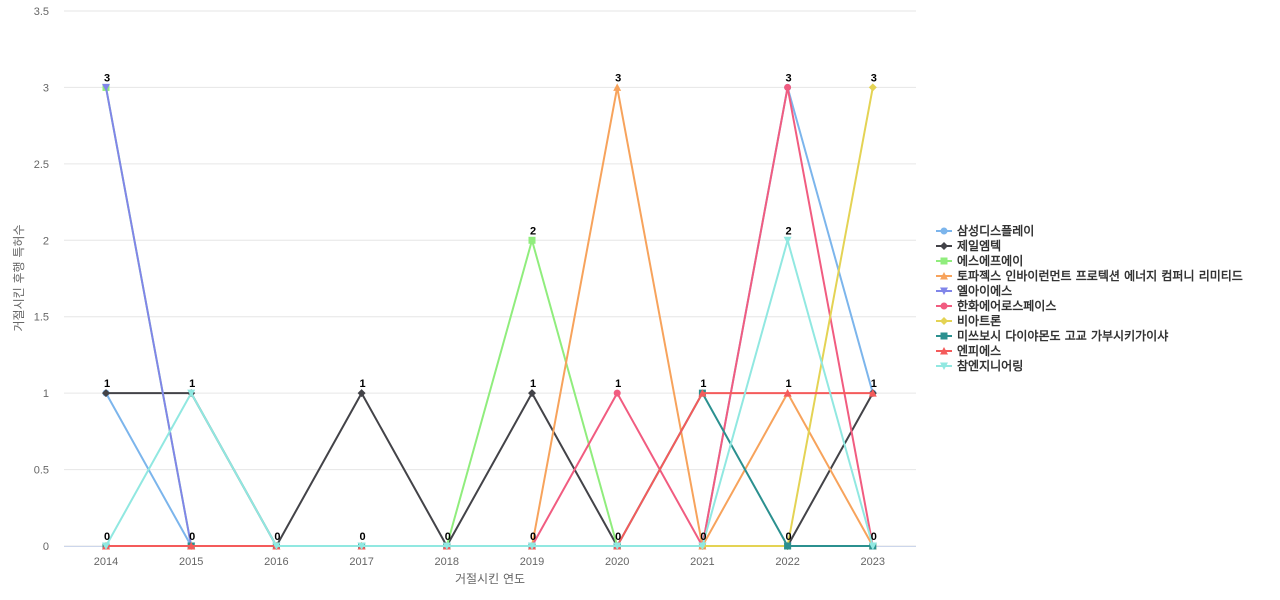 The image size is (1280, 600). Describe the element at coordinates (702, 562) in the screenshot. I see `x-tick-label: 2021` at that location.